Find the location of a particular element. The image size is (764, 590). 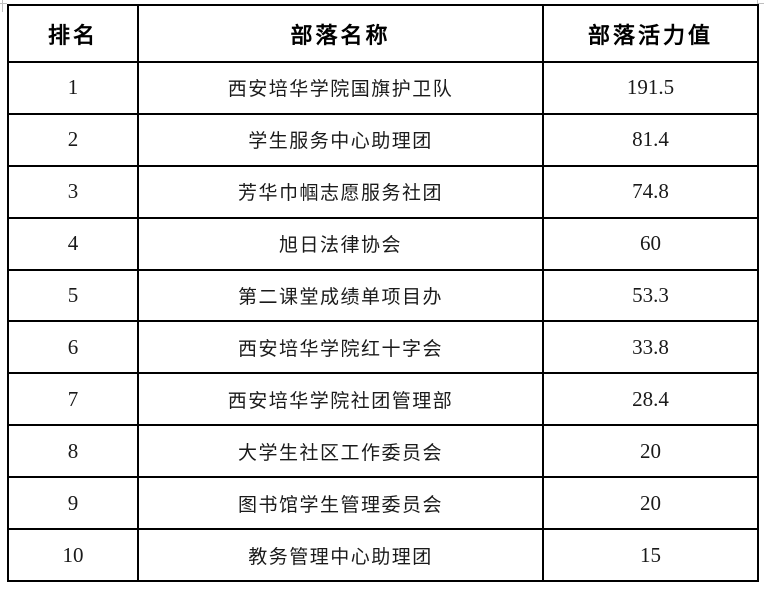

rank-cell: 10 is located at coordinates (73, 555).